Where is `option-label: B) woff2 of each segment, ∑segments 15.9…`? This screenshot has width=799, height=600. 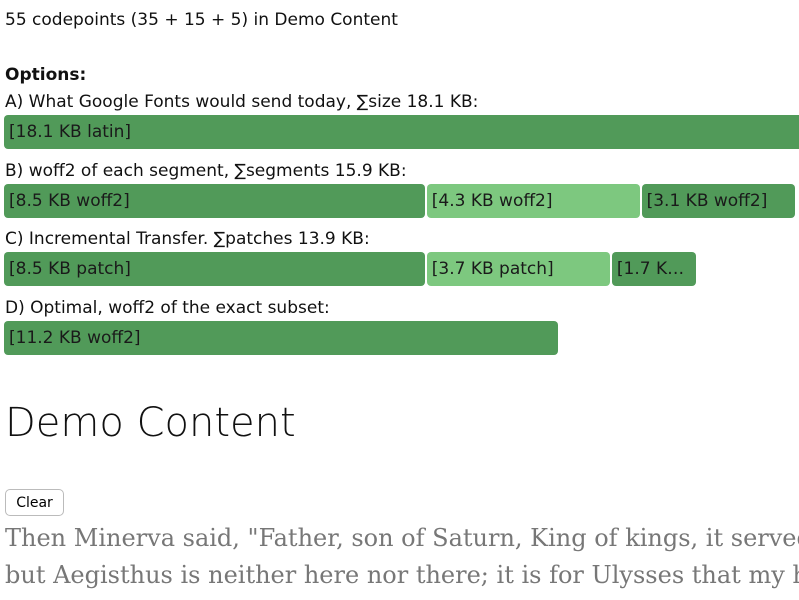 option-label: B) woff2 of each segment, ∑segments 15.9… is located at coordinates (206, 170).